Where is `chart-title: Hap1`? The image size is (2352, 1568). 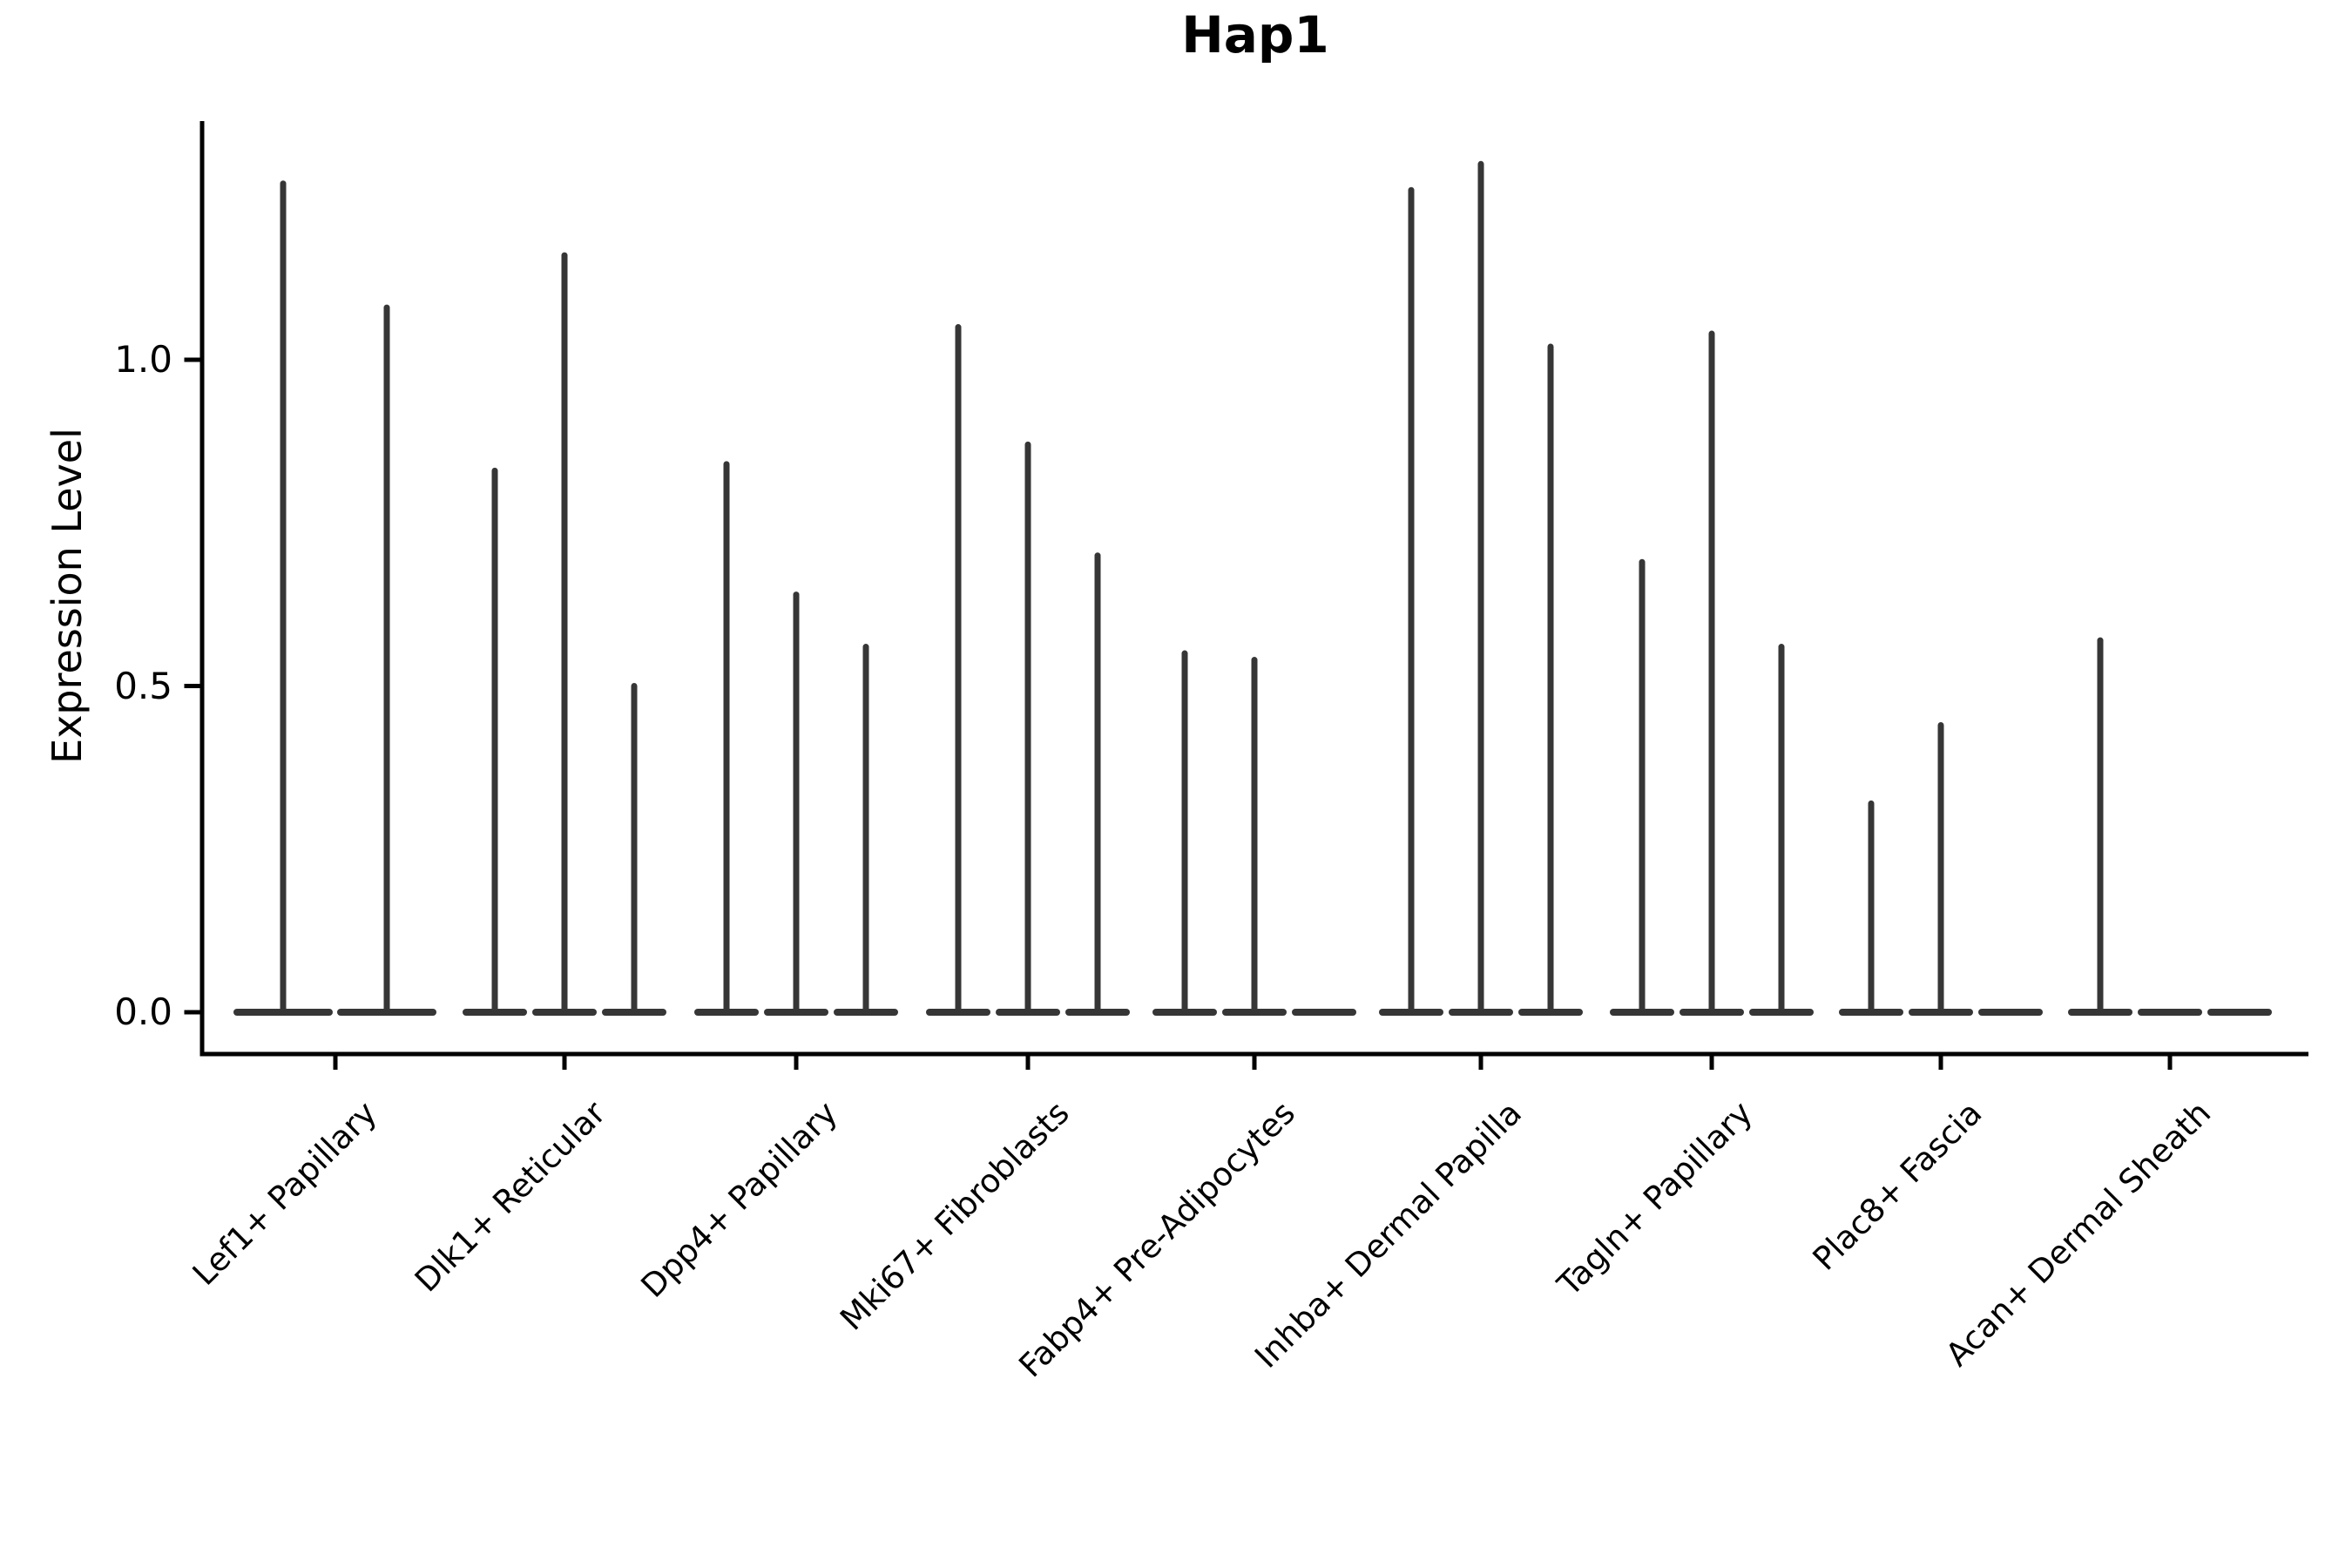
chart-title: Hap1 is located at coordinates (1255, 34).